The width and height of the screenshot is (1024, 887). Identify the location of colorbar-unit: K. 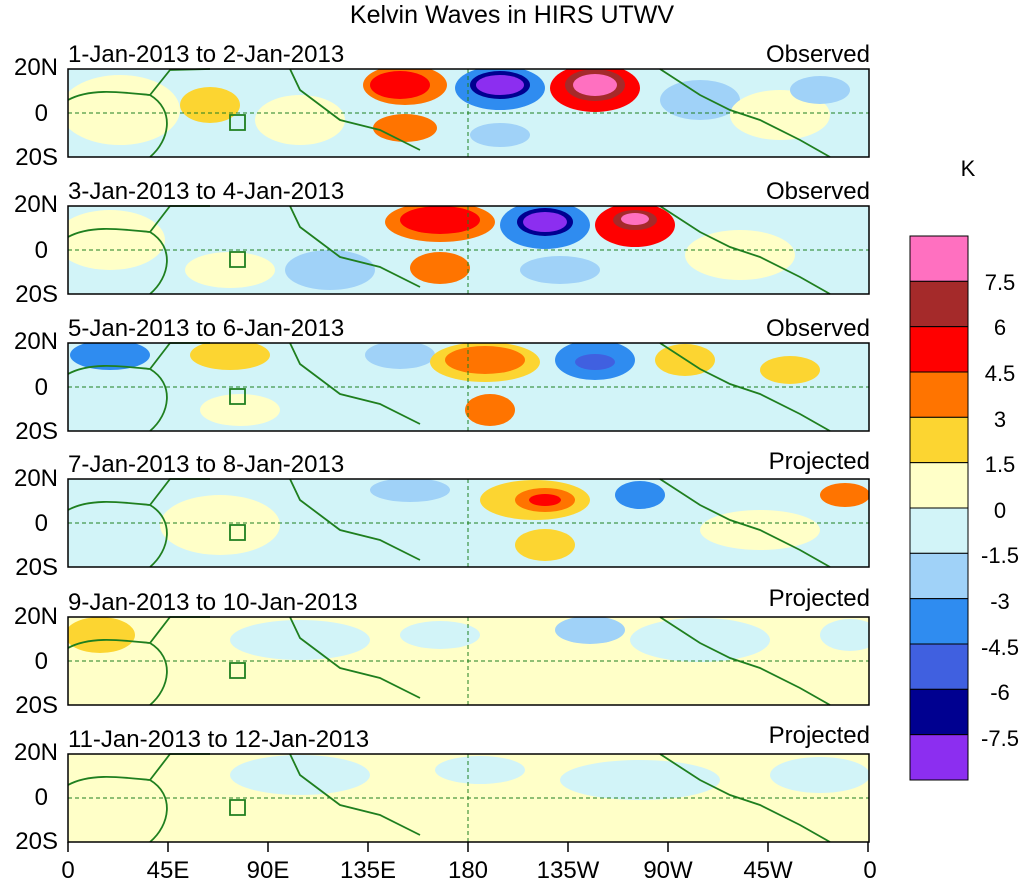
(968, 168).